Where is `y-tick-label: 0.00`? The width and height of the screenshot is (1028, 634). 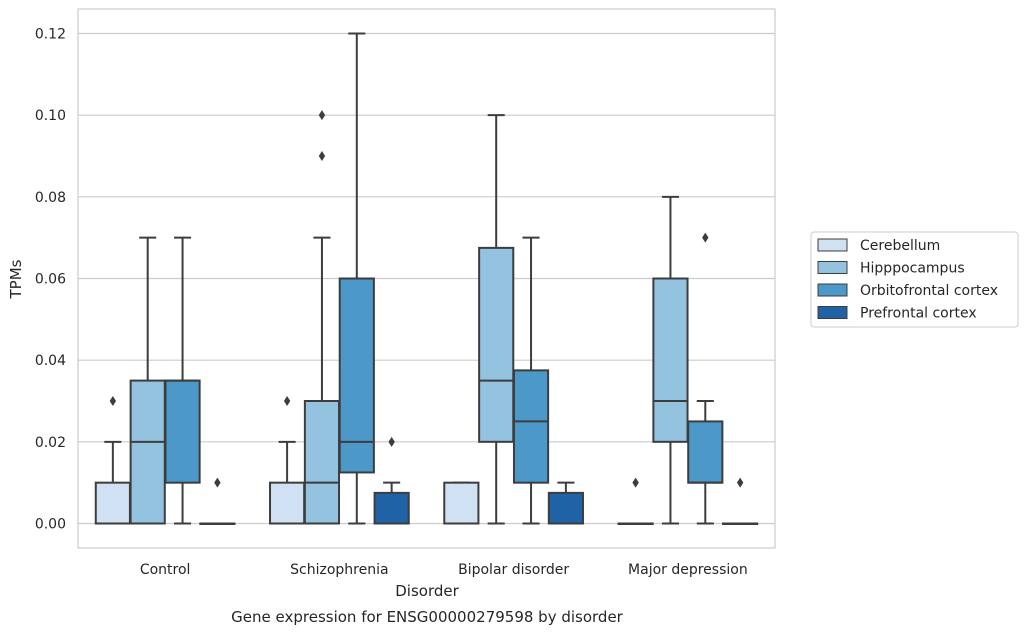
y-tick-label: 0.00 is located at coordinates (50, 525).